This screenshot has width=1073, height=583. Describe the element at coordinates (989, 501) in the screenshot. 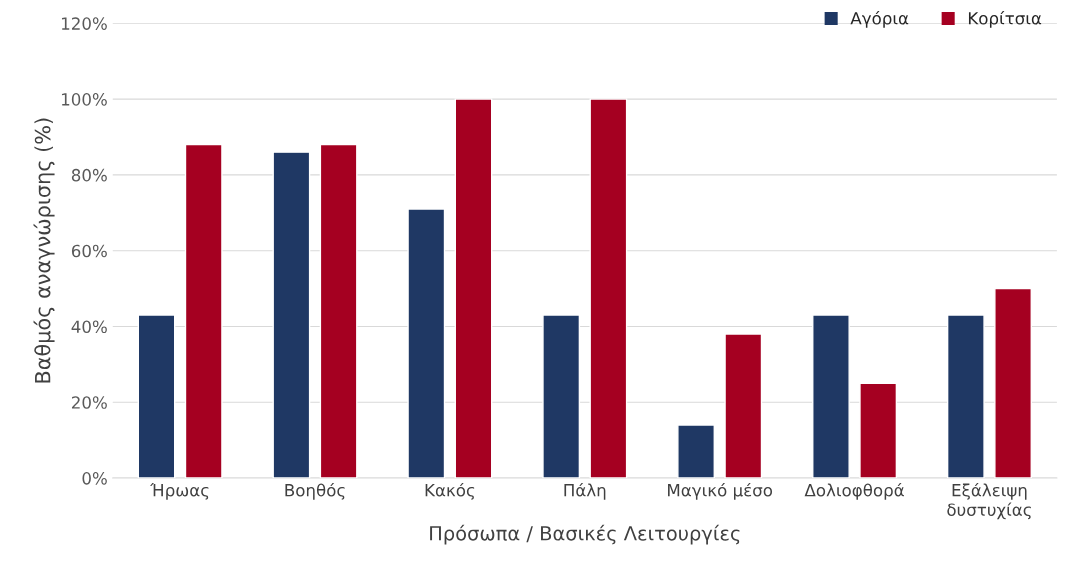

I see `x-tick-label: Εξάλειψη δυστυχίας` at that location.